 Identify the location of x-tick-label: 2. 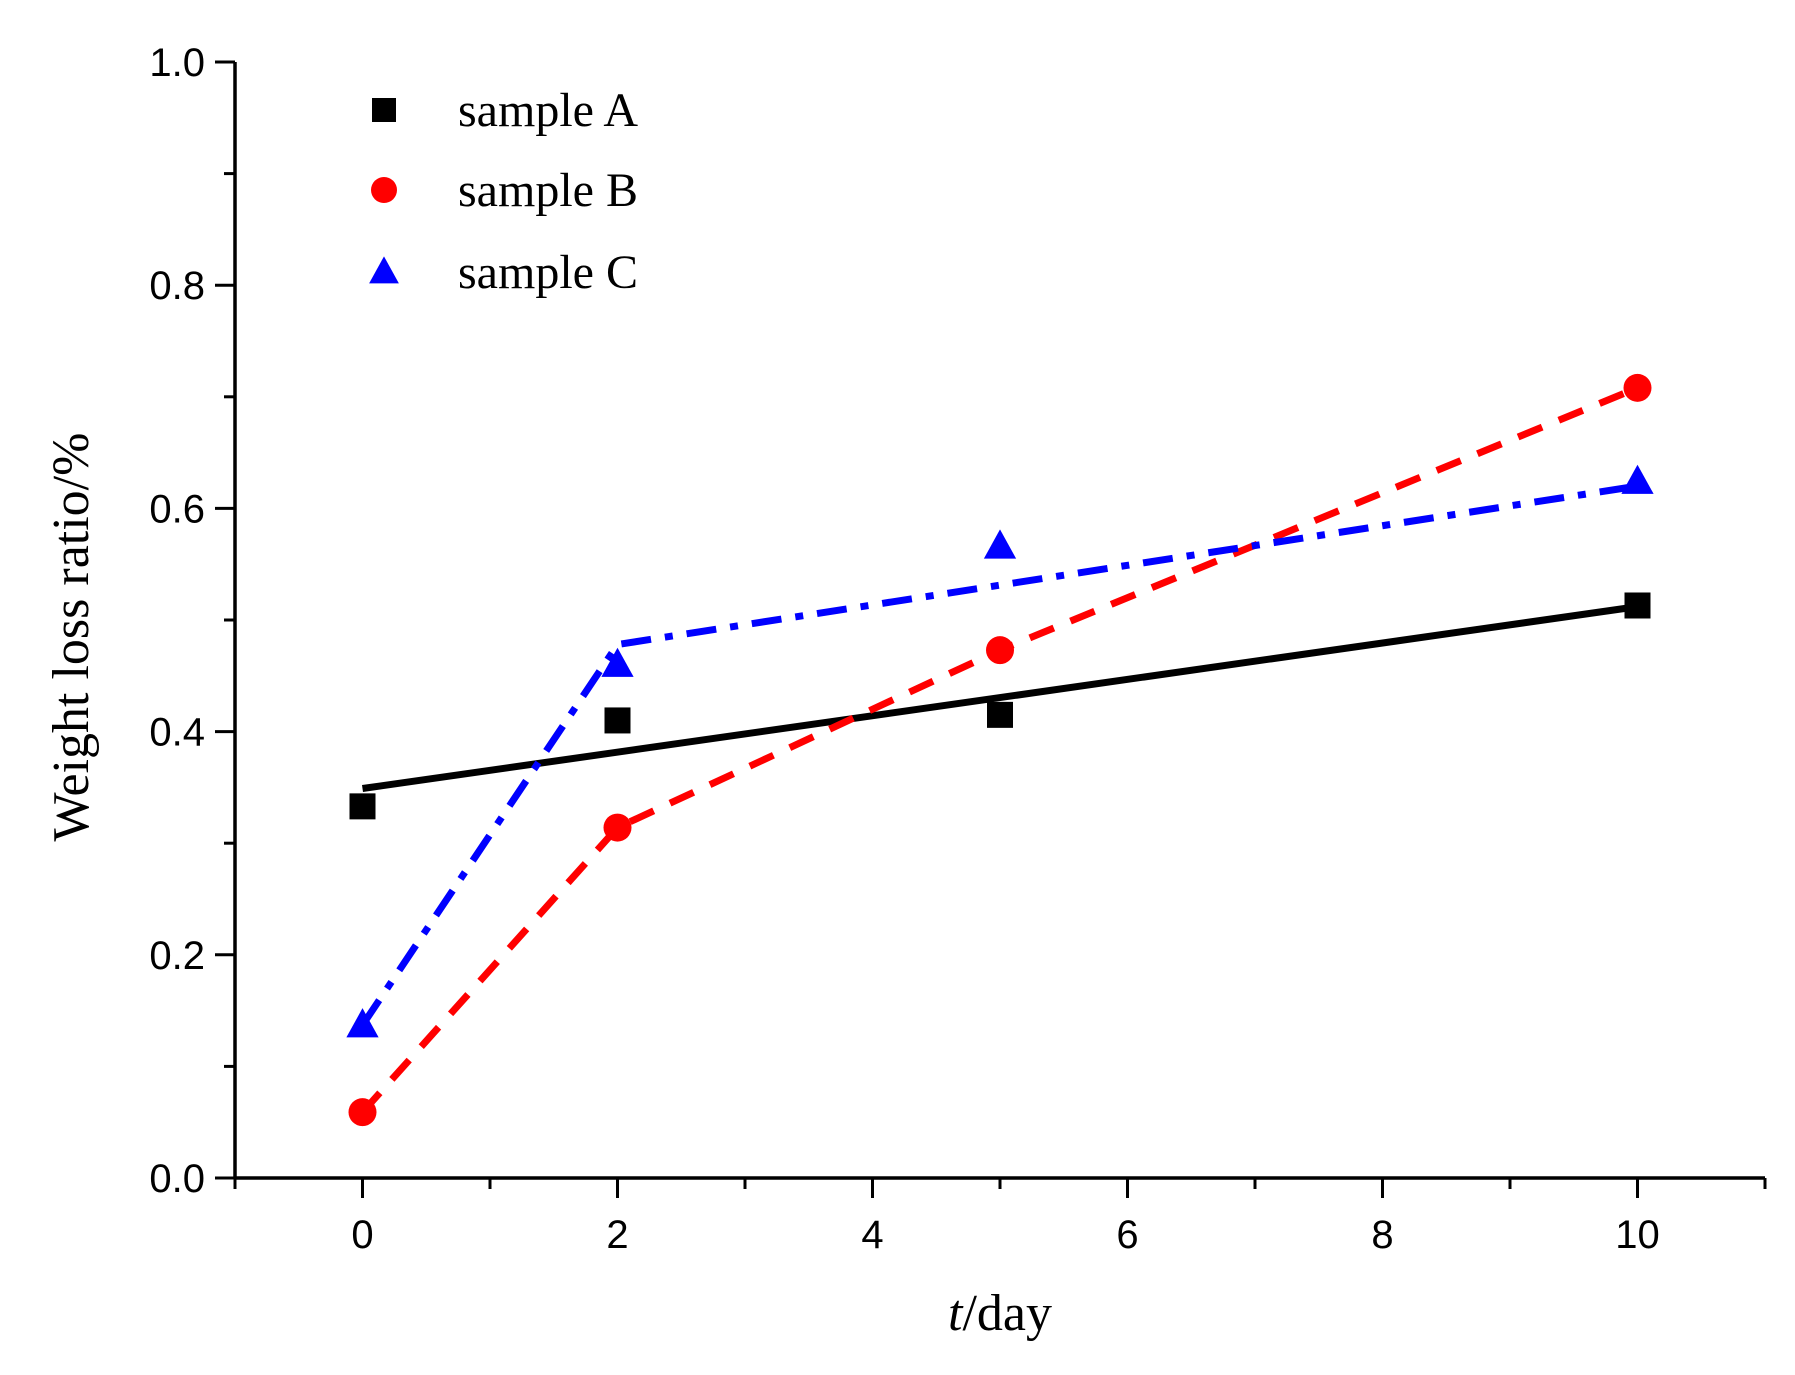
(617, 1235).